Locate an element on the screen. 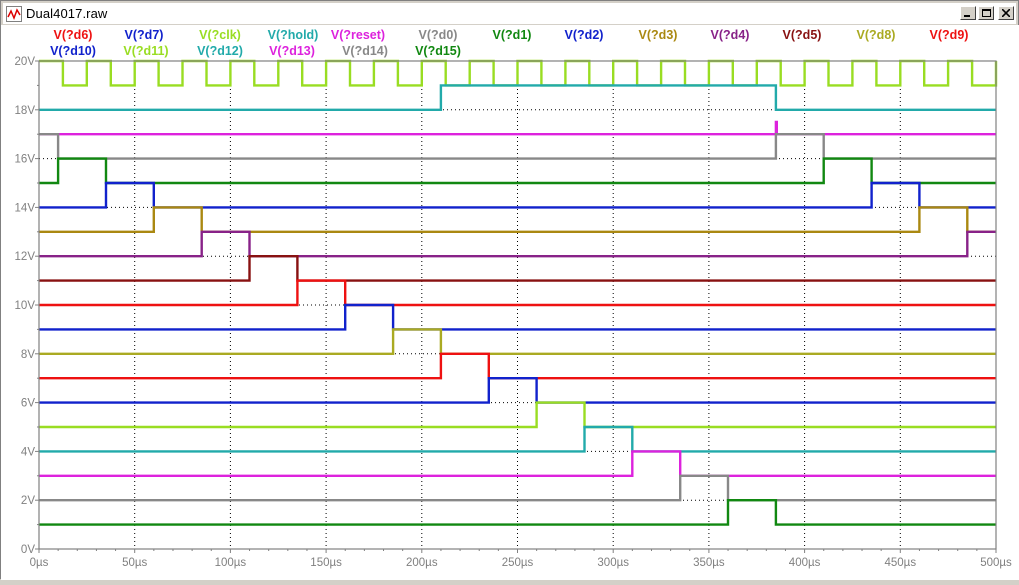  y-tick-label: 16V is located at coordinates (25, 160).